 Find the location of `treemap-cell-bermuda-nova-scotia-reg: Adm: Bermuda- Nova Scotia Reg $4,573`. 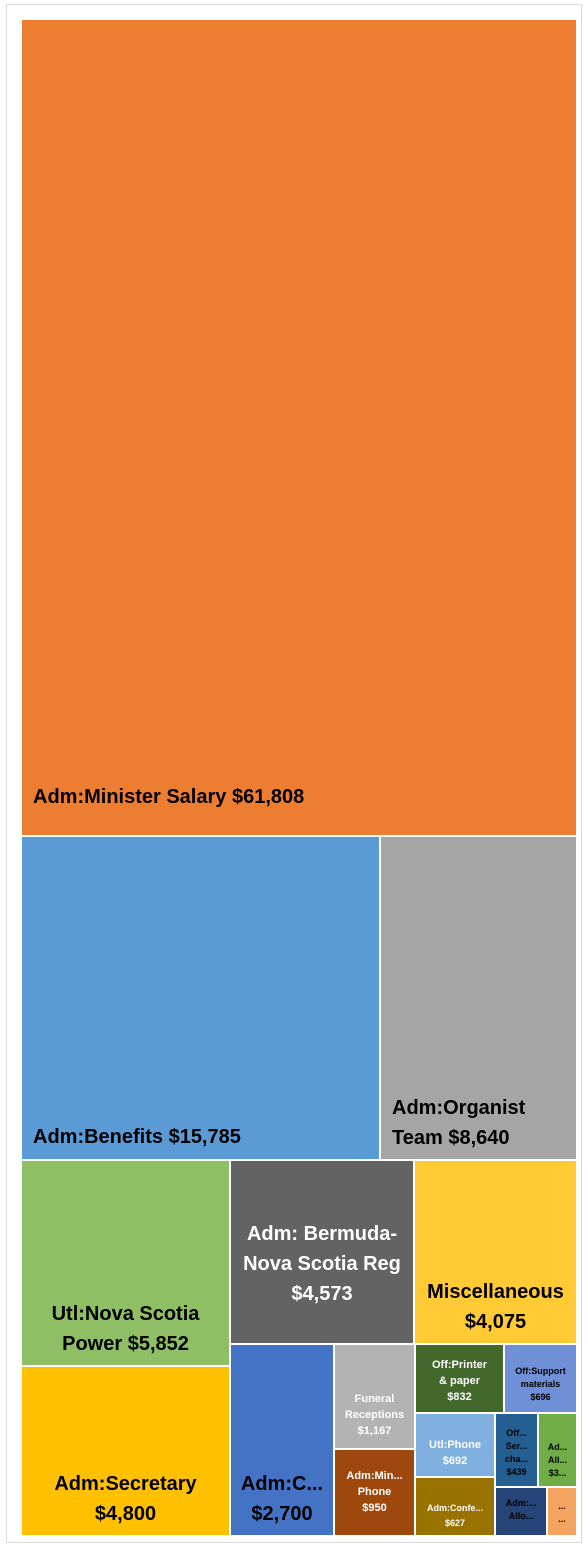

treemap-cell-bermuda-nova-scotia-reg: Adm: Bermuda- Nova Scotia Reg $4,573 is located at coordinates (322, 1252).